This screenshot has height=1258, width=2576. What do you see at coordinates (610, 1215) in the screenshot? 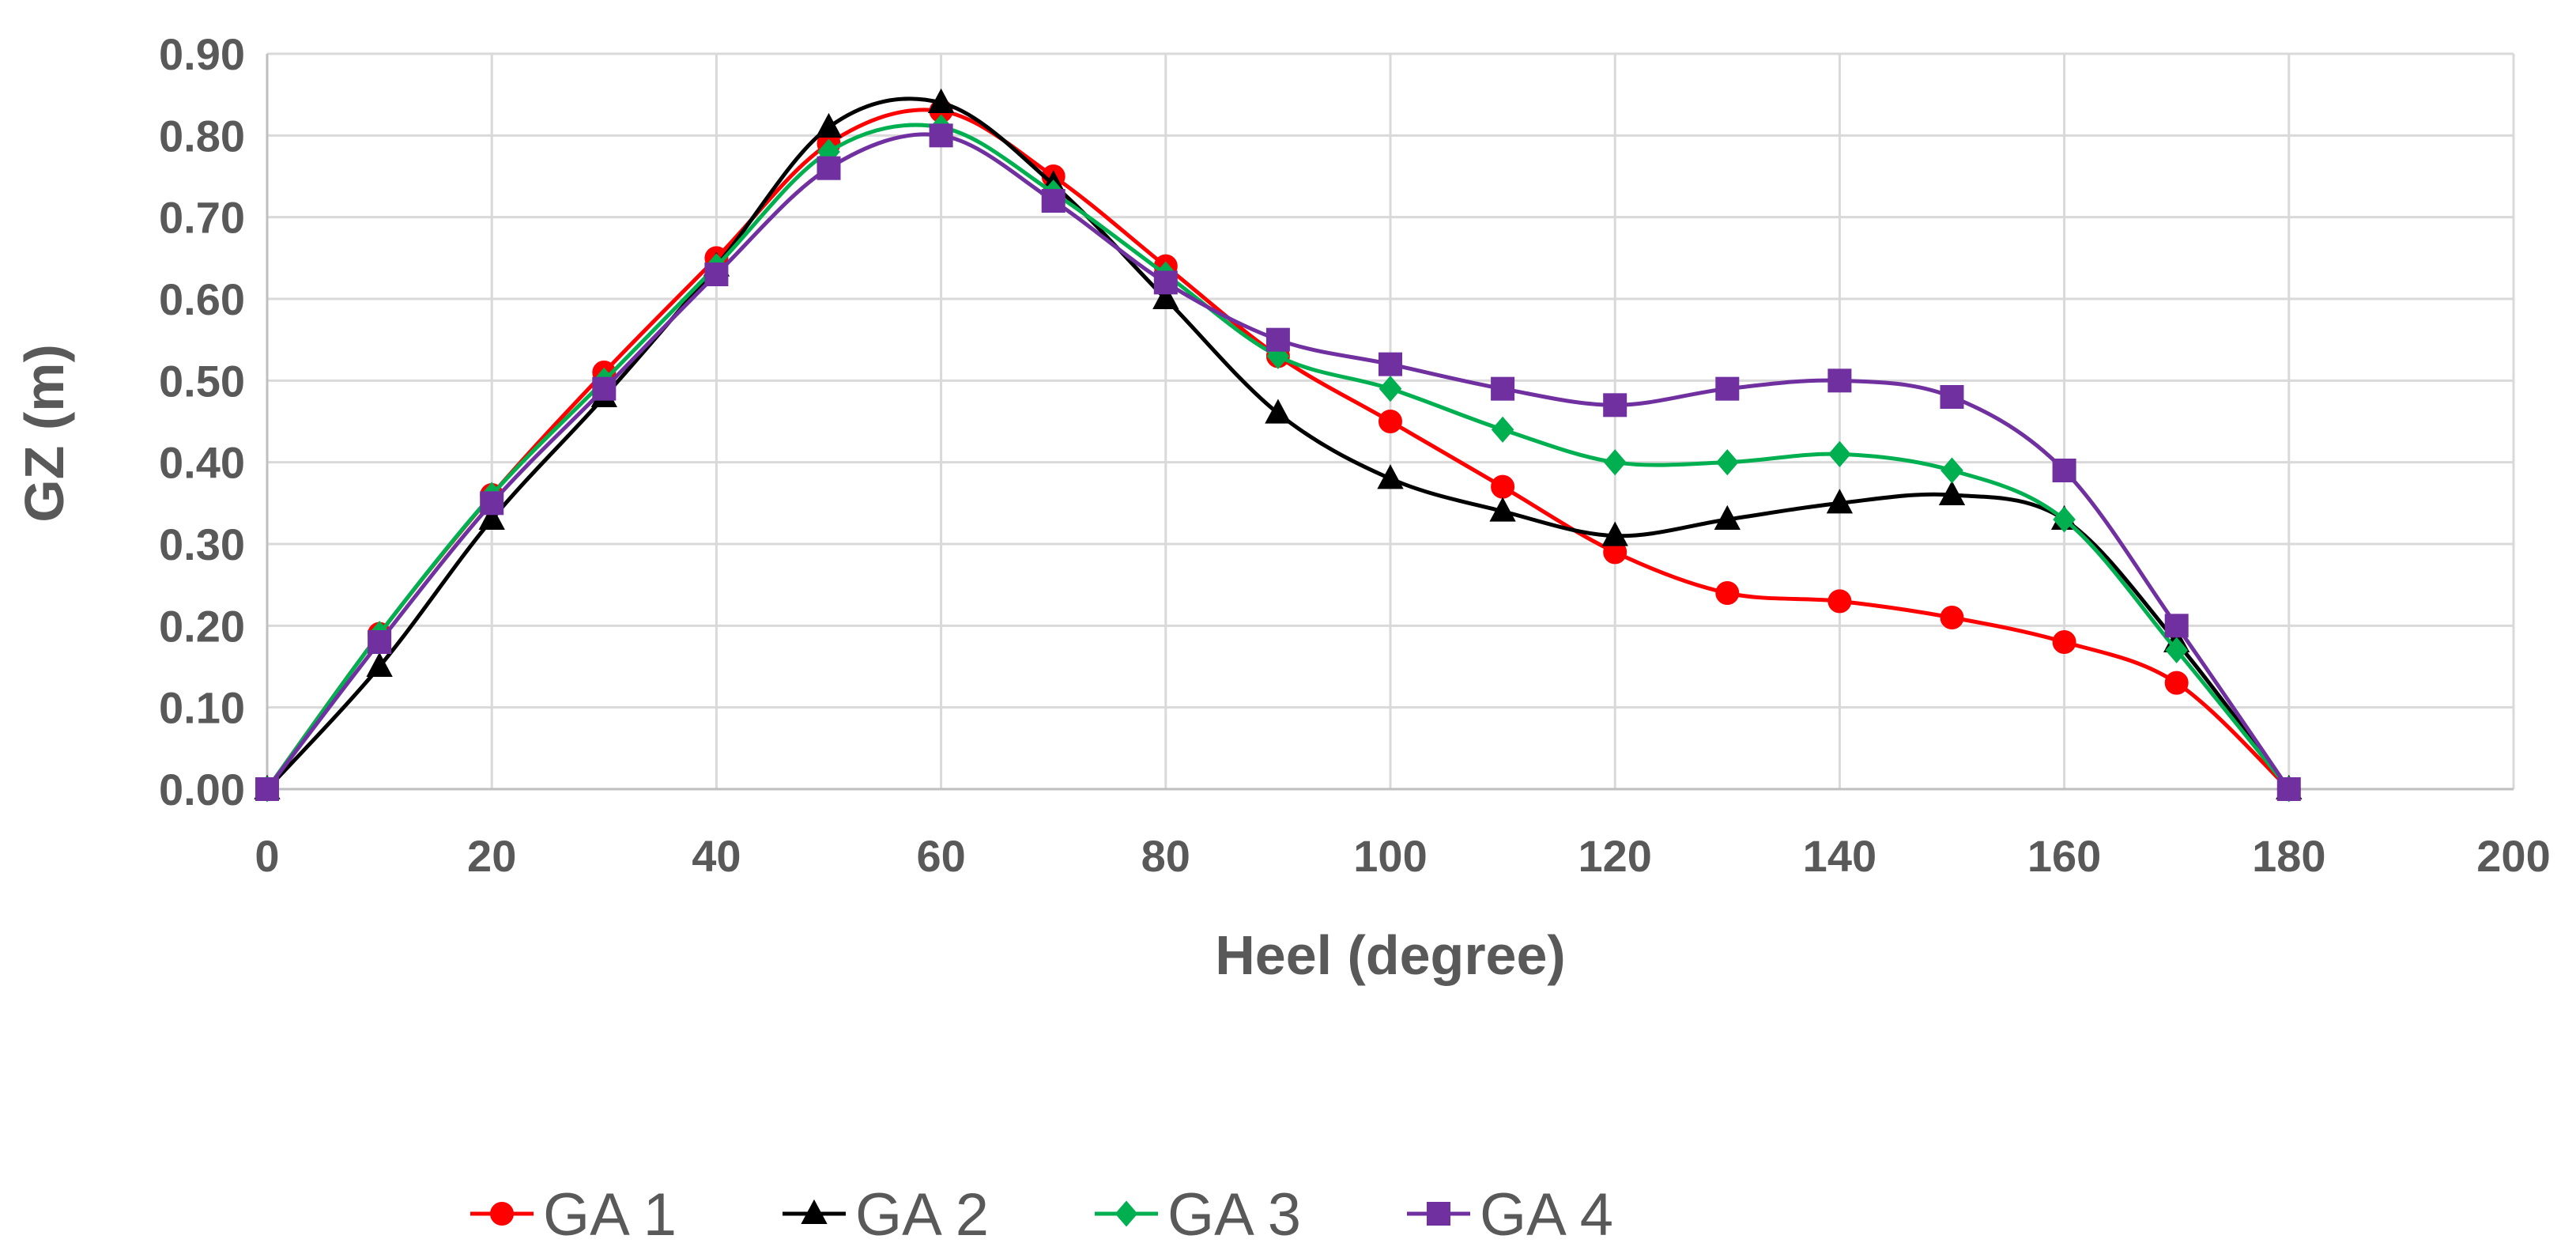
I see `legend-label: GA 1` at bounding box center [610, 1215].